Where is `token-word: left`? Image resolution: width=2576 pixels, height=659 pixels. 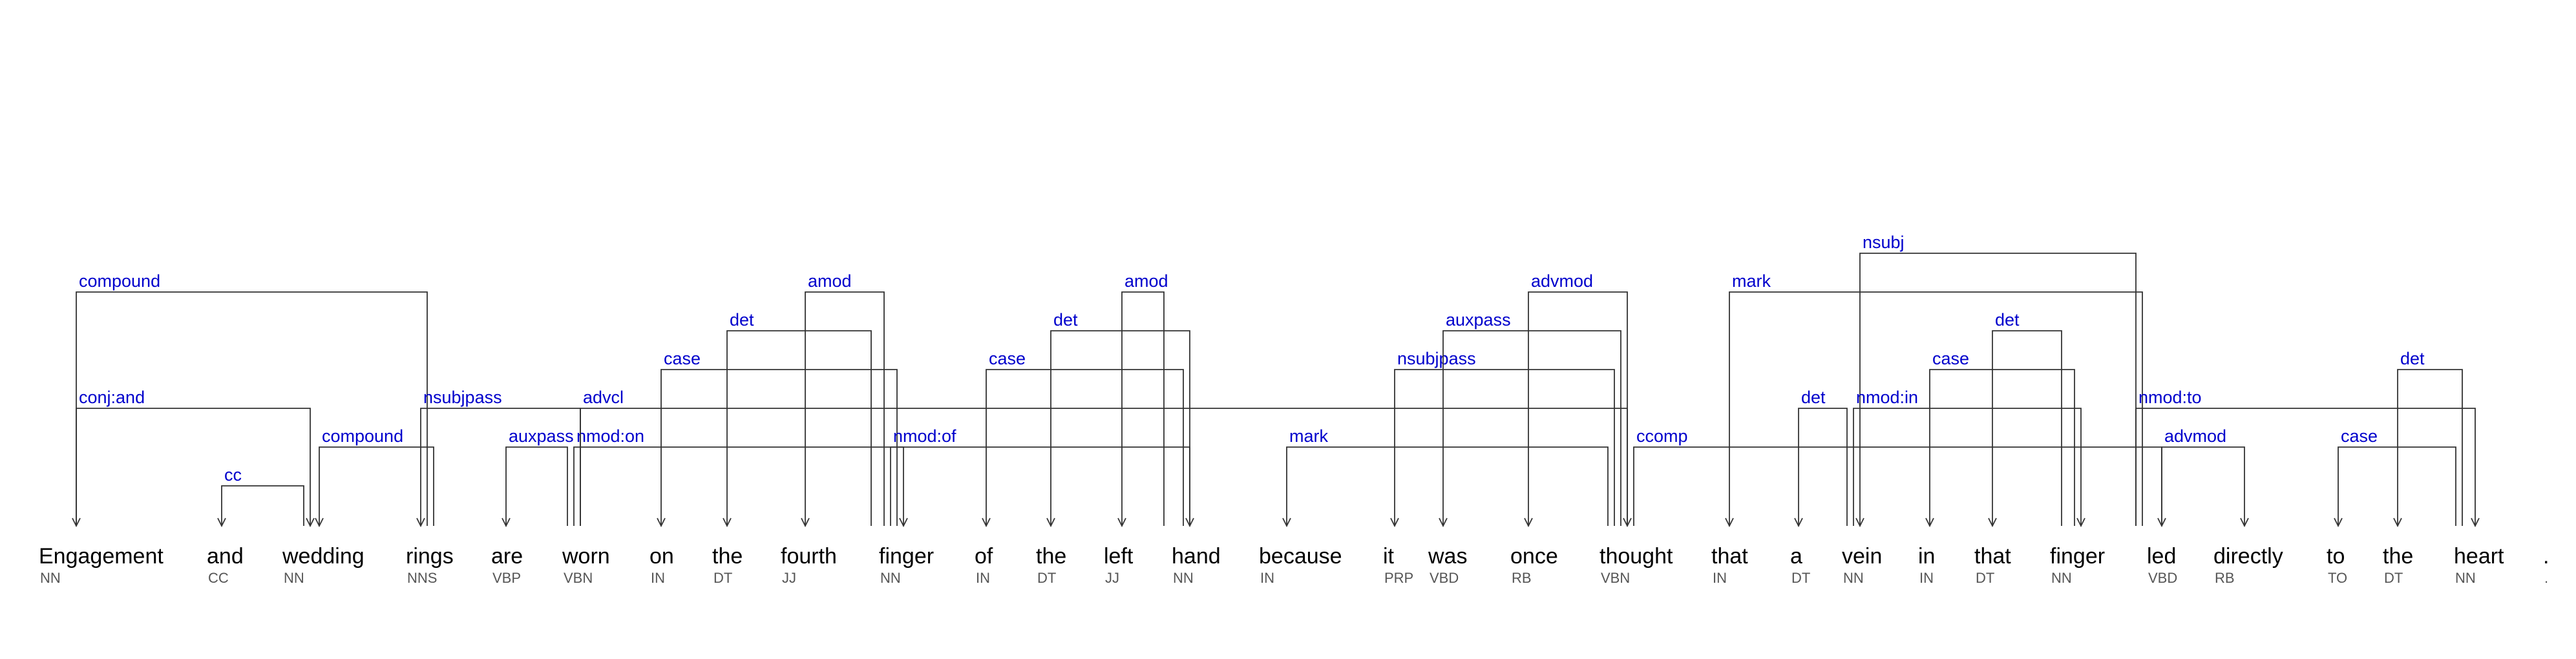 token-word: left is located at coordinates (1119, 556).